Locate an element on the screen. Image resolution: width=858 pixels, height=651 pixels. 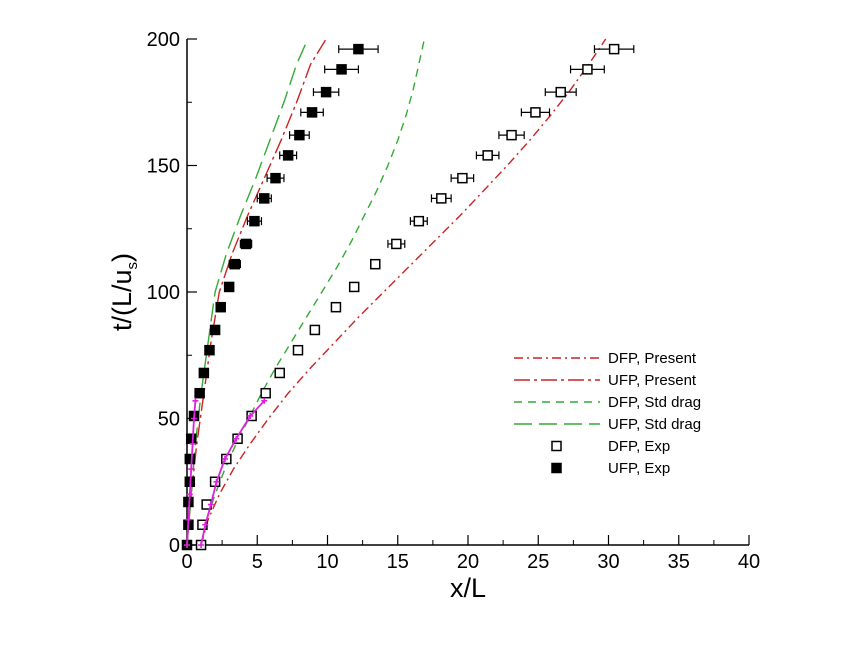
magenta-line is located at coordinates (232, 473).